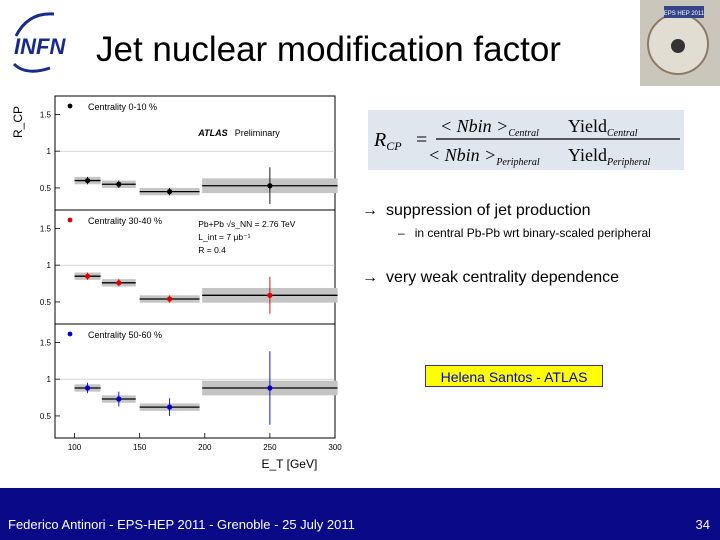  I want to click on svg-text: < Nbin >Peripheral, so click(484, 156).